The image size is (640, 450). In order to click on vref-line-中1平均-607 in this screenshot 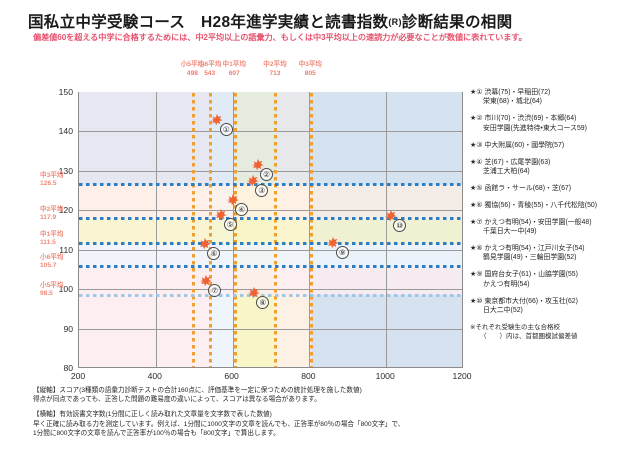, I will do `click(235, 229)`.